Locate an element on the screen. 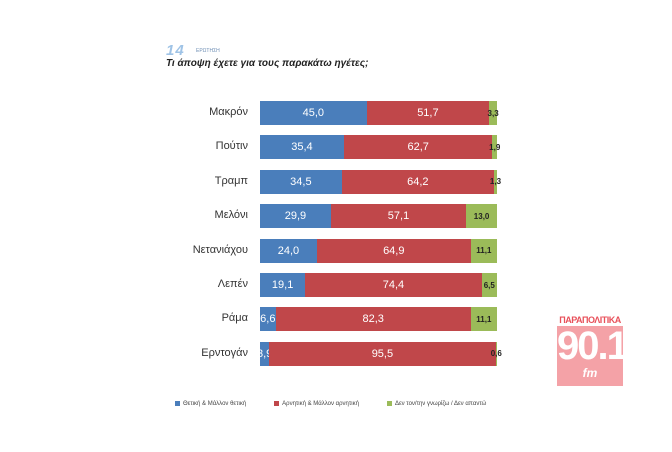  legend-item: Δεν τον/την γνωρίζω / Δεν απαντώ is located at coordinates (436, 404).